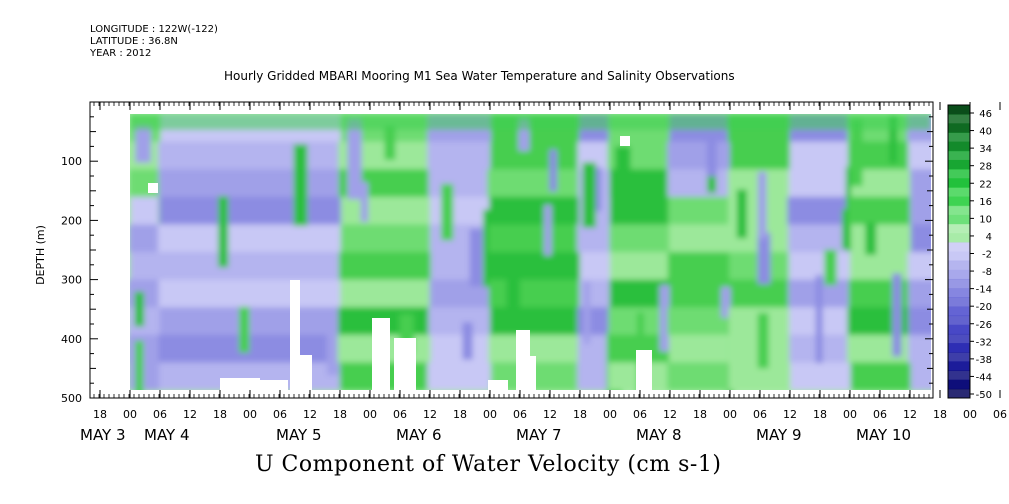 The image size is (1009, 504). I want to click on longitude-label: LONGITUDE : 122W(-122), so click(154, 29).